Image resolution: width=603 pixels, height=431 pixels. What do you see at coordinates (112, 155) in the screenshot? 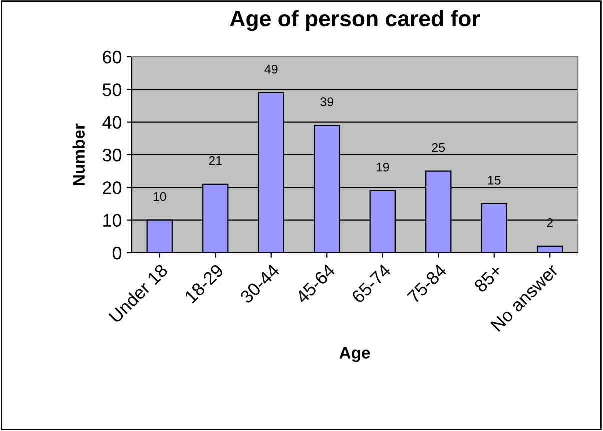
I see `y-tick-label: 30` at bounding box center [112, 155].